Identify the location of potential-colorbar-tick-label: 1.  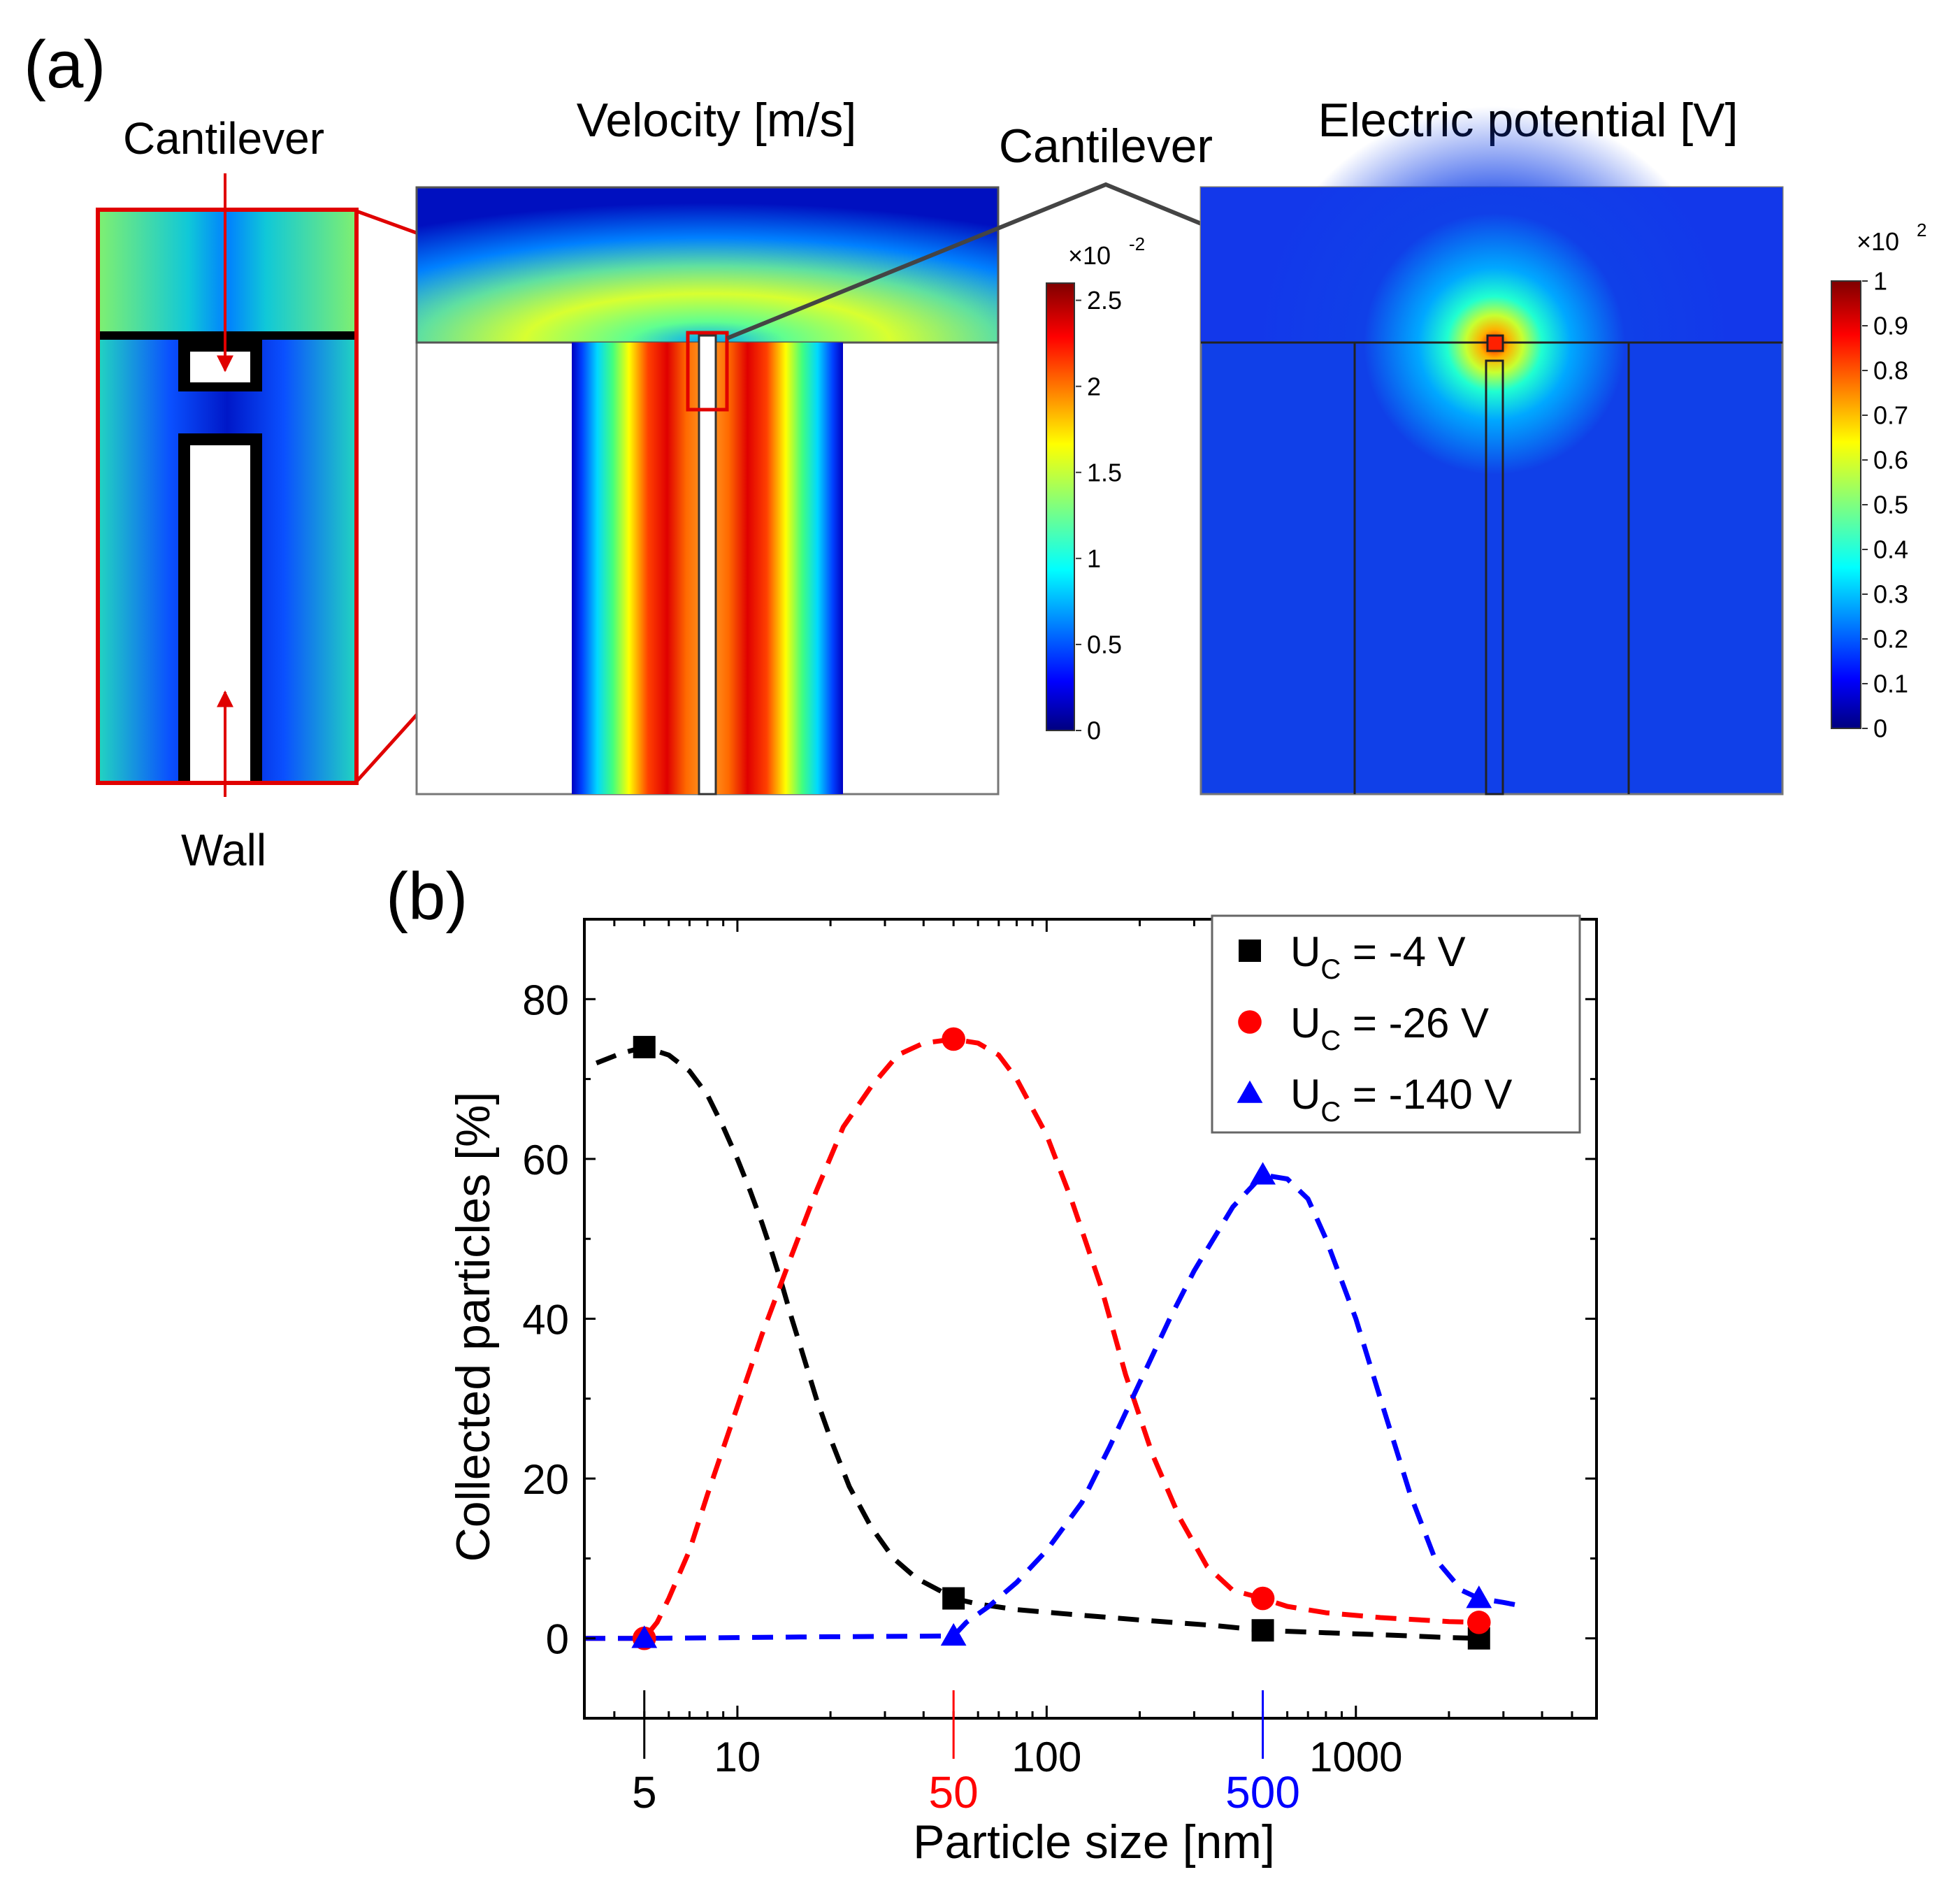
(1880, 281).